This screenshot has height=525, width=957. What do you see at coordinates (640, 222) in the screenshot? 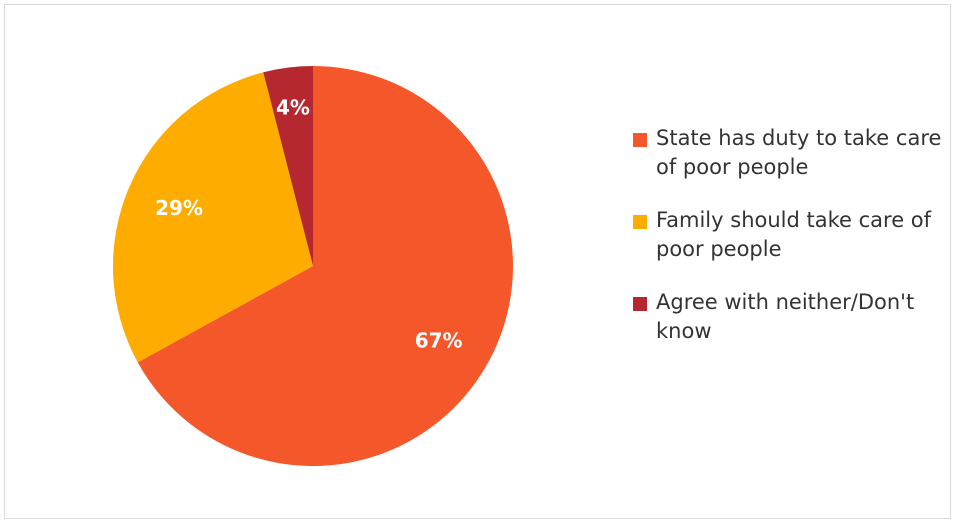
I see `legend-swatch-family-care` at bounding box center [640, 222].